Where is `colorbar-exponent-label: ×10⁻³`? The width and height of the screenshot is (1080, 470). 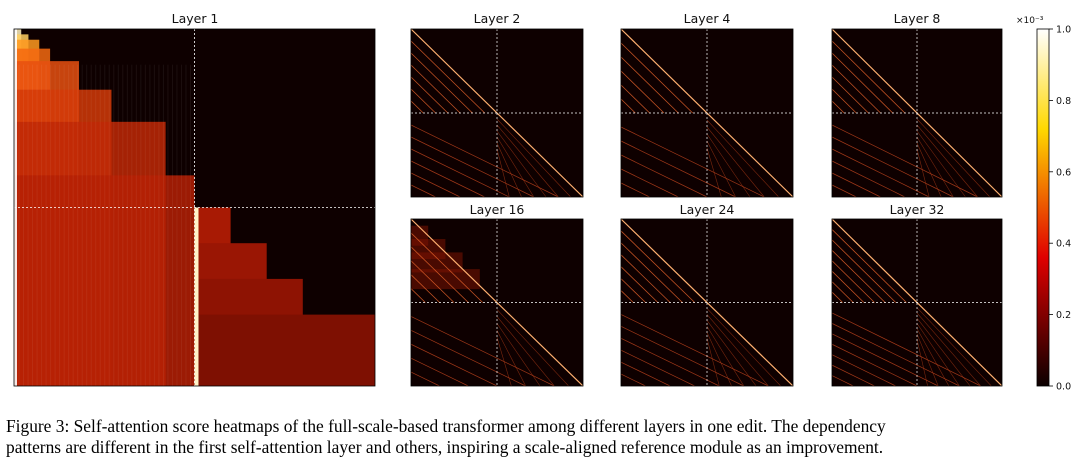 colorbar-exponent-label: ×10⁻³ is located at coordinates (1030, 21).